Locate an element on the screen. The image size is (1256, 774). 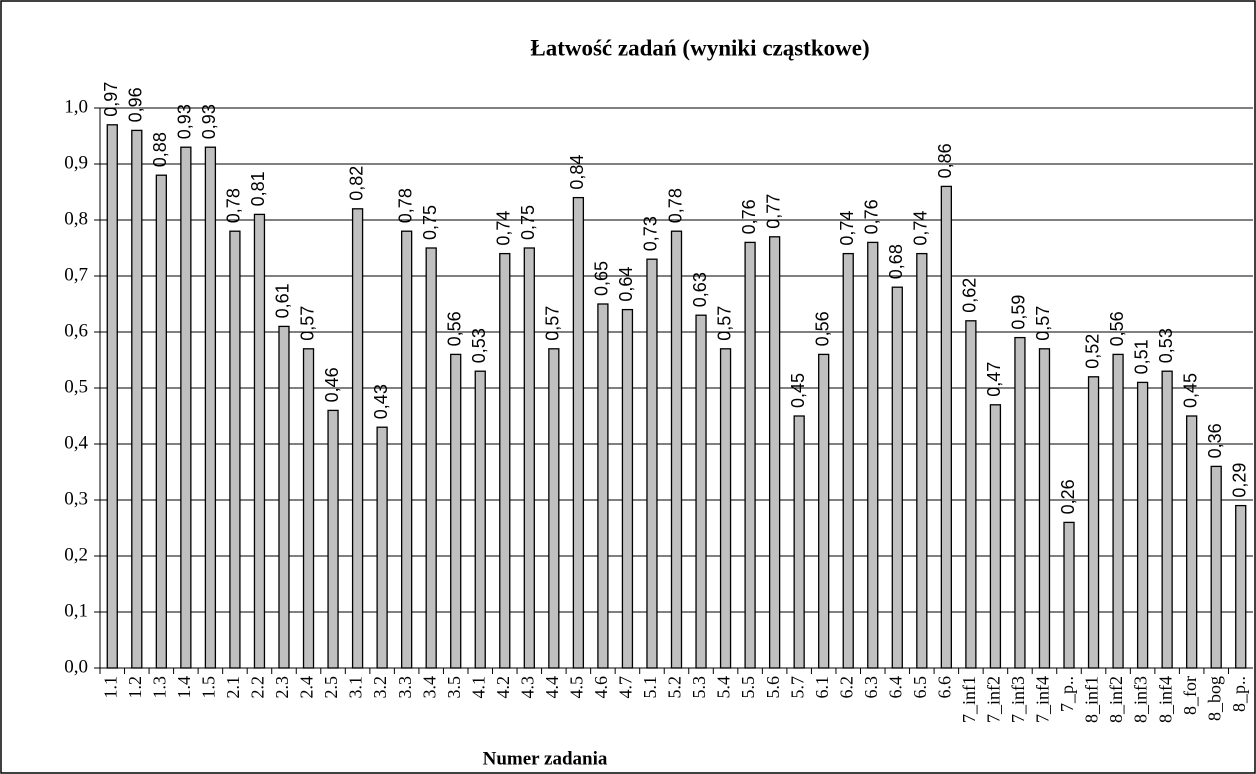
x-tick-label: 3.2 is located at coordinates (380, 687).